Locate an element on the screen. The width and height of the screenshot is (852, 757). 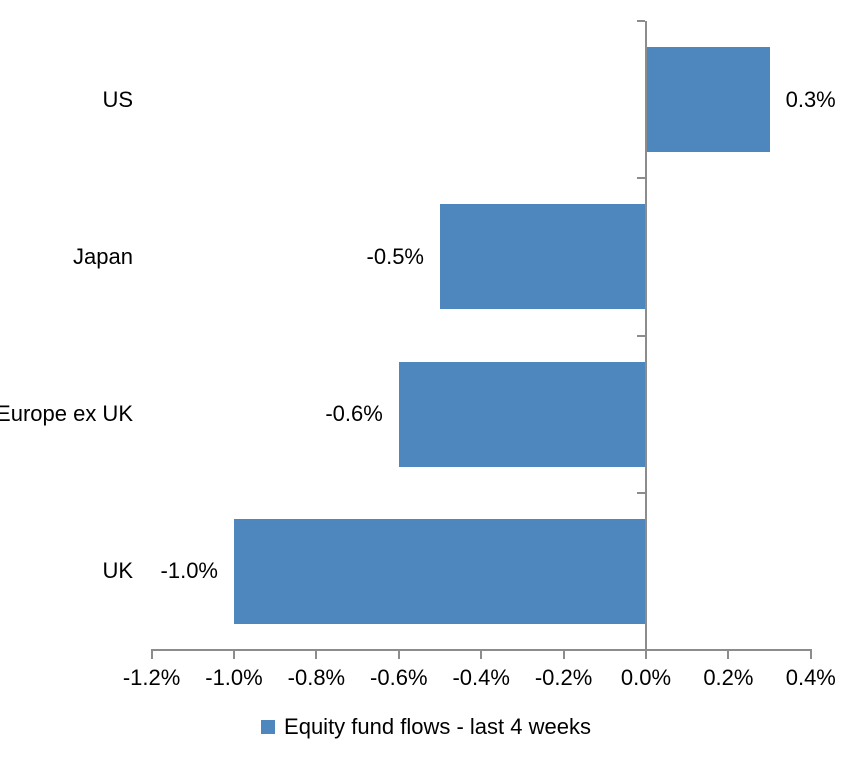
legend-marker-icon is located at coordinates (268, 727).